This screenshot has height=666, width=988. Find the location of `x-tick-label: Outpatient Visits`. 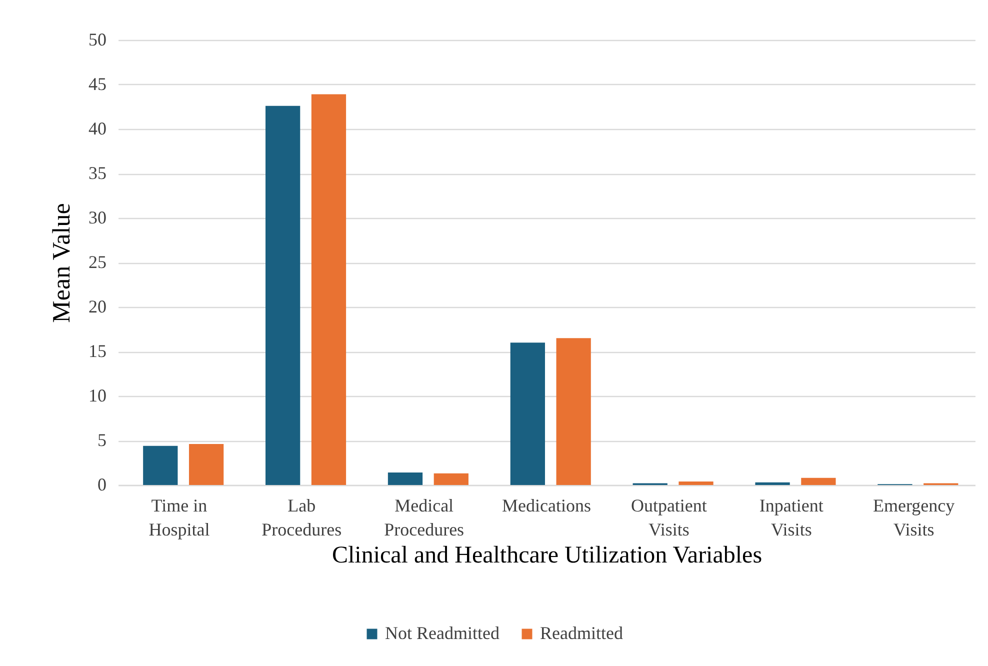

x-tick-label: Outpatient Visits is located at coordinates (668, 518).